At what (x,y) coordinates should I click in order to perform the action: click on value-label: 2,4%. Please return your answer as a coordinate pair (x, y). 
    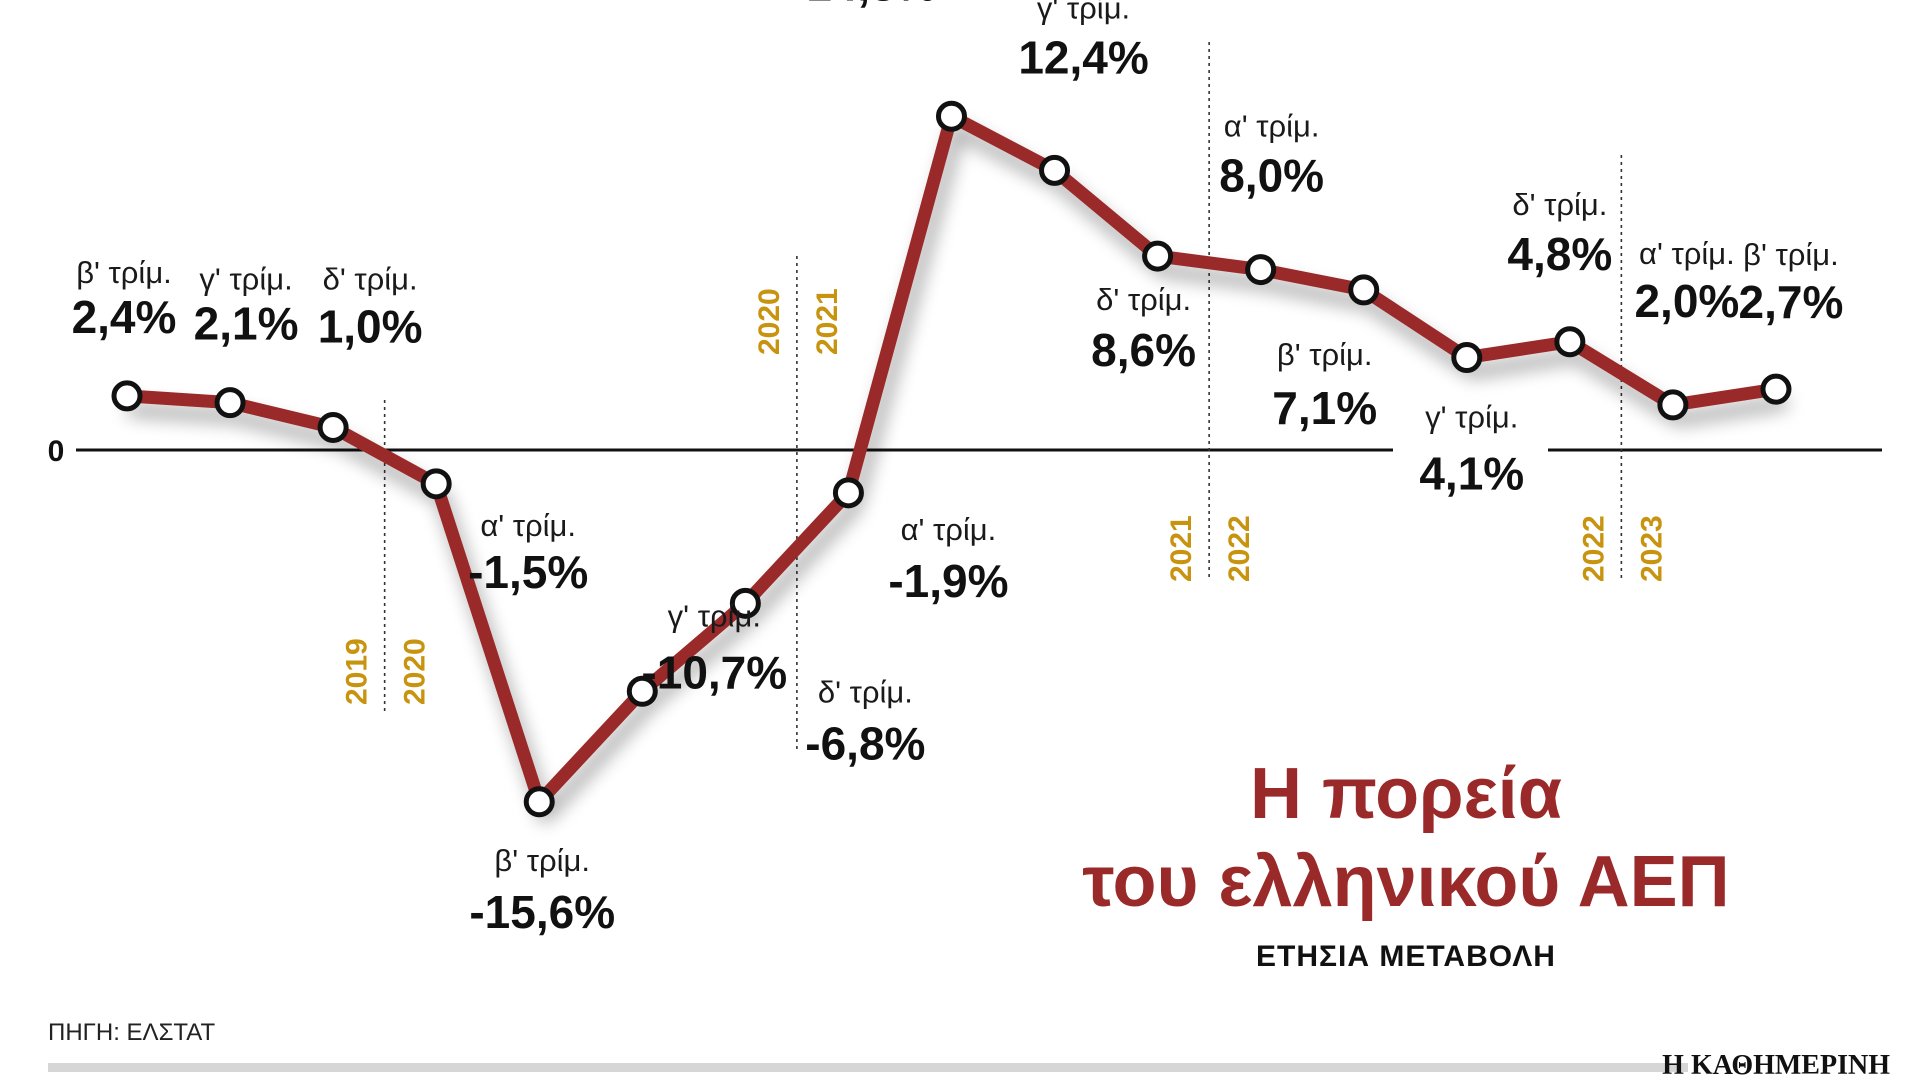
    Looking at the image, I should click on (124, 317).